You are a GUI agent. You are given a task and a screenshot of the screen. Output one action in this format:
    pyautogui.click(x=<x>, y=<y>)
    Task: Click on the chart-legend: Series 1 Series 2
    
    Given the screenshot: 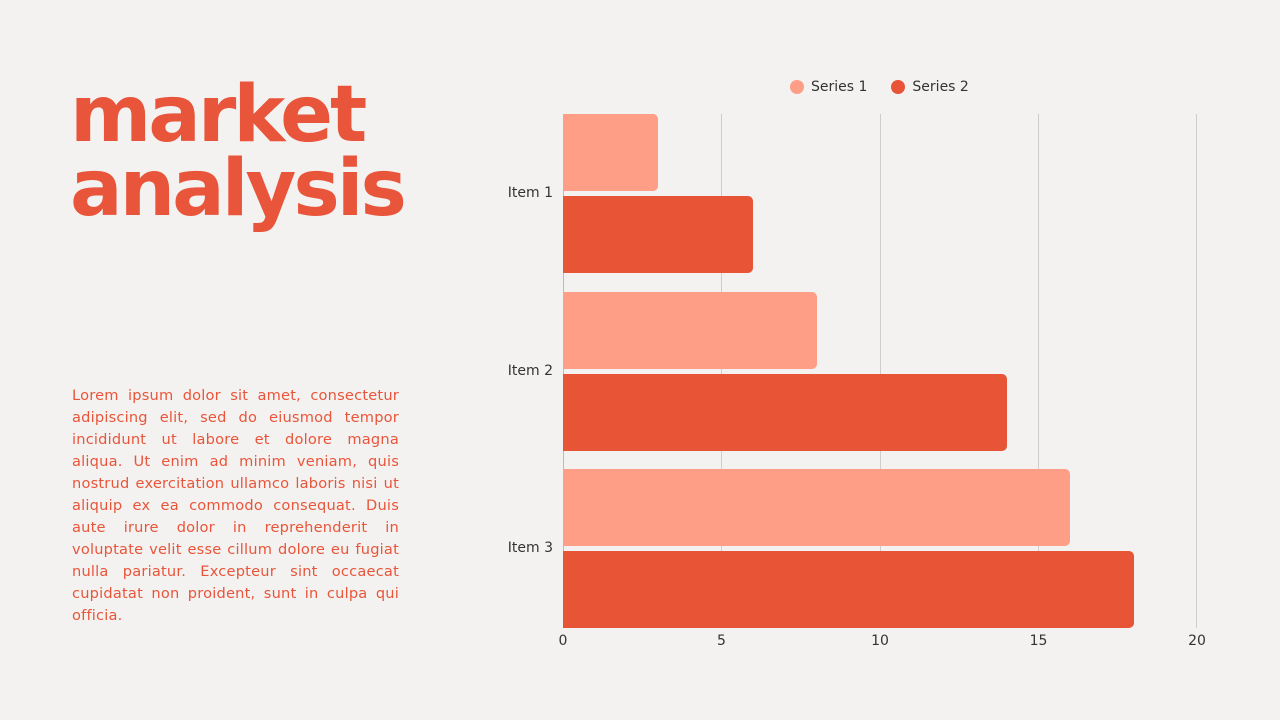 What is the action you would take?
    pyautogui.click(x=891, y=87)
    